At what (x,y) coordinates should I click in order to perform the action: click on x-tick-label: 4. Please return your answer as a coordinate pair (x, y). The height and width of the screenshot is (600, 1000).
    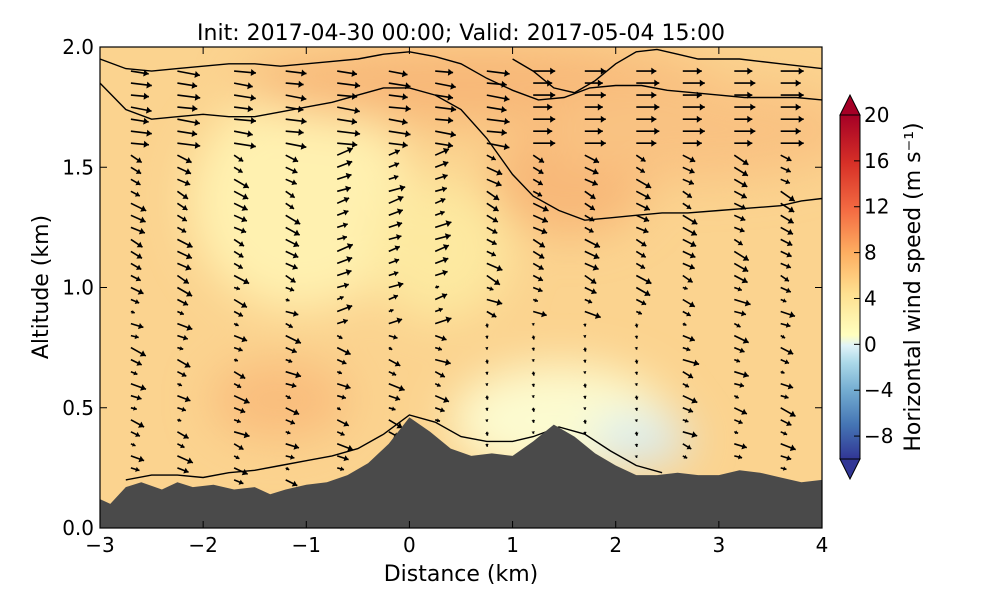
    Looking at the image, I should click on (822, 545).